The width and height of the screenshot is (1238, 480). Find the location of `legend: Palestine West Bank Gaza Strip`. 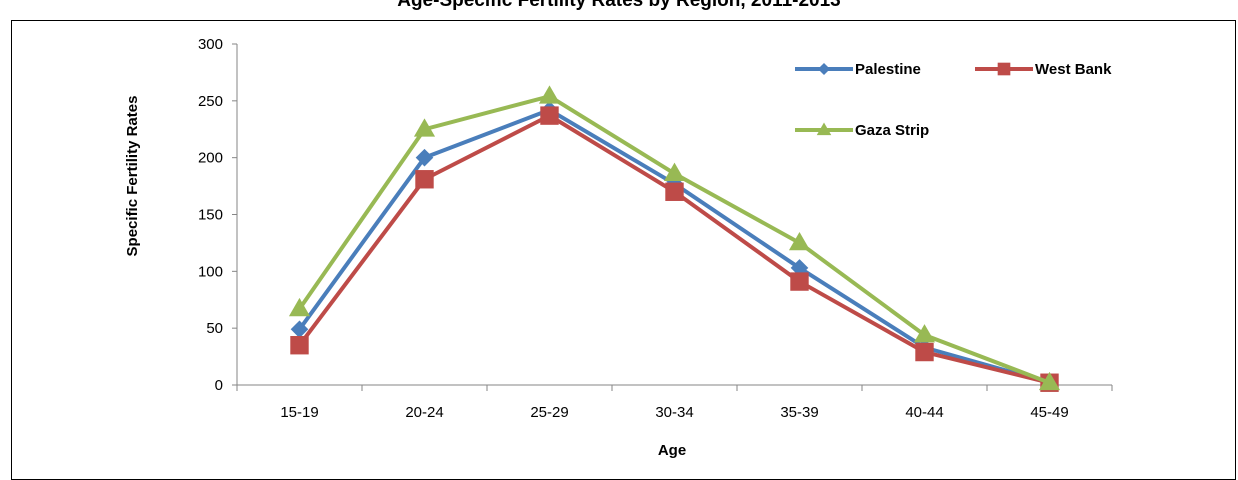

legend: Palestine West Bank Gaza Strip is located at coordinates (953, 100).